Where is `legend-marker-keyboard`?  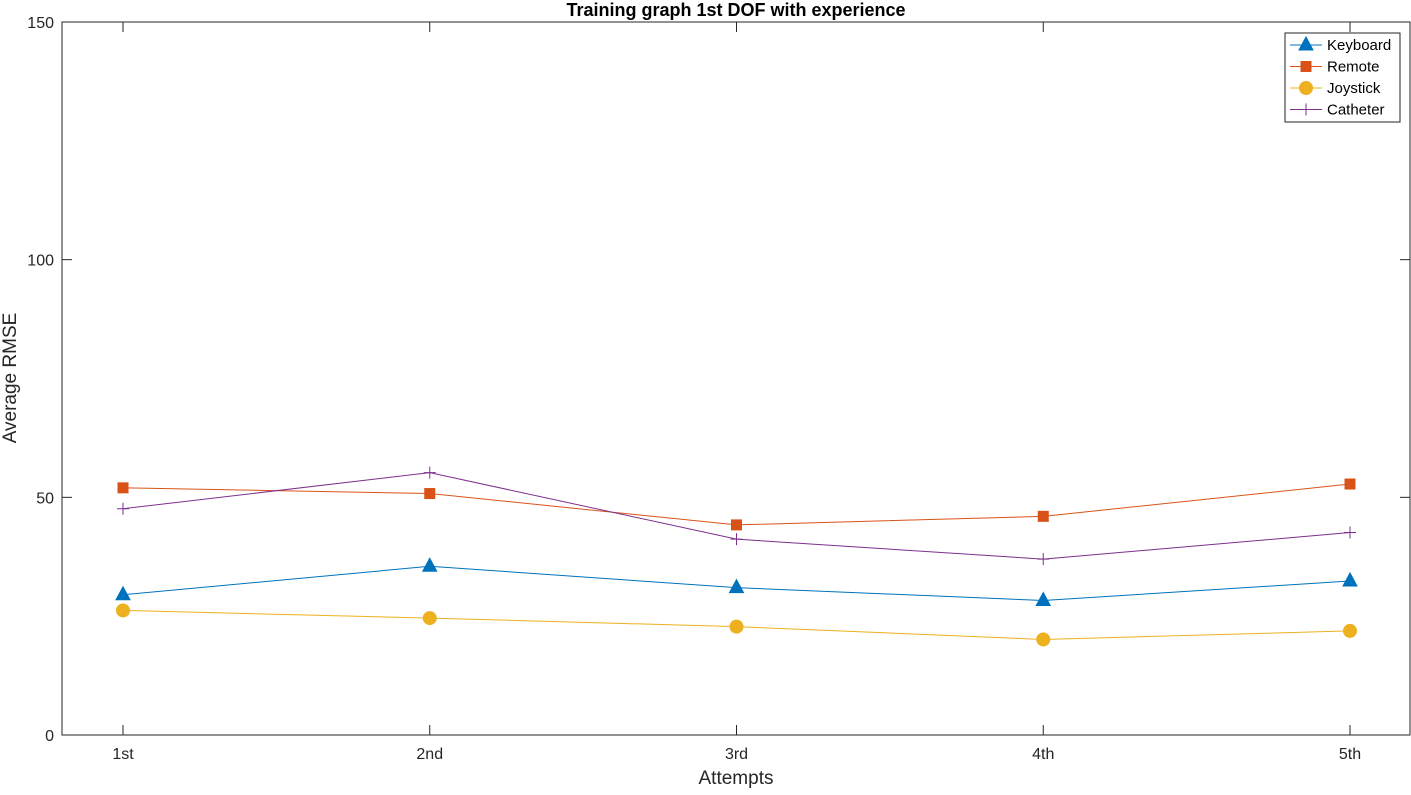 legend-marker-keyboard is located at coordinates (1306, 43).